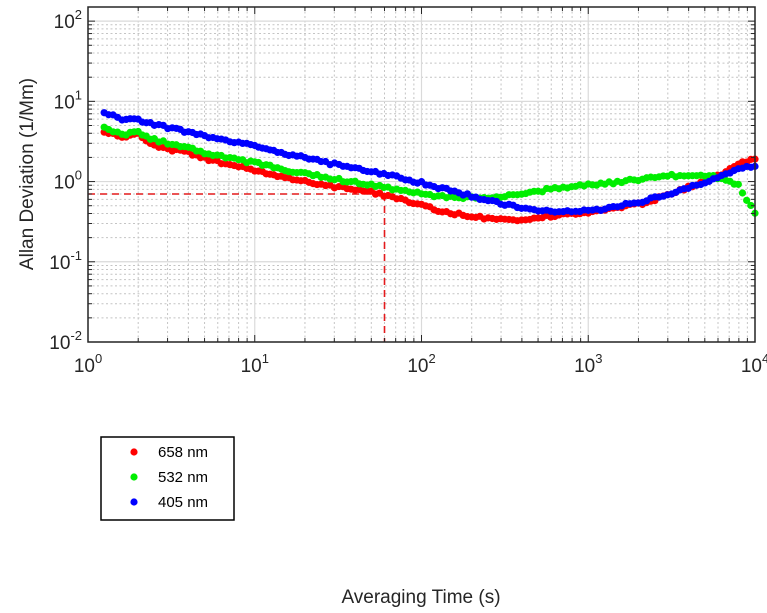  I want to click on x-tick-label: 10², so click(421, 364).